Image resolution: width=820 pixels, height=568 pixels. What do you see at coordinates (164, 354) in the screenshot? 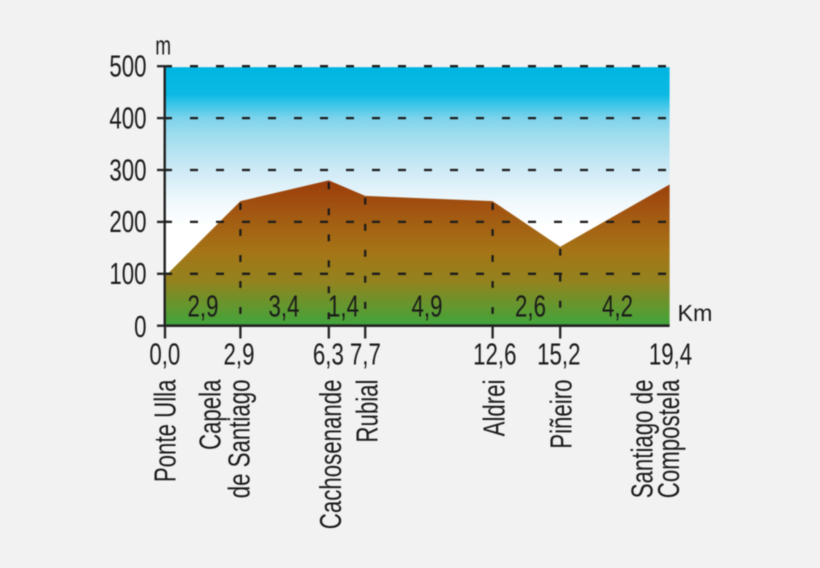
I see `svg-text: 0,0` at bounding box center [164, 354].